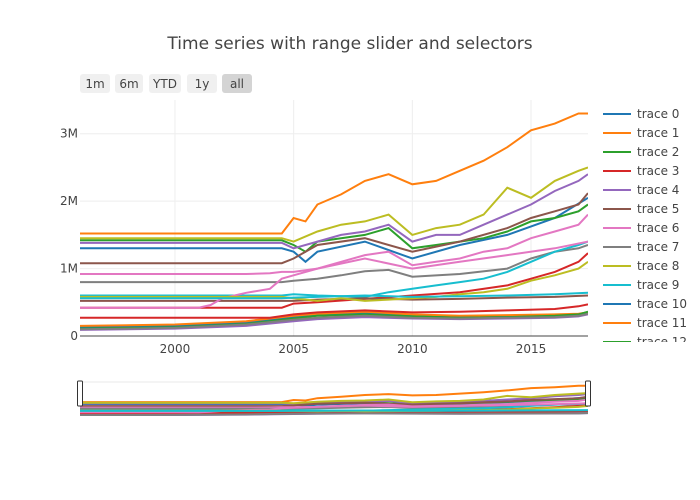 The height and width of the screenshot is (500, 700). What do you see at coordinates (658, 209) in the screenshot?
I see `legend-label: trace 5` at bounding box center [658, 209].